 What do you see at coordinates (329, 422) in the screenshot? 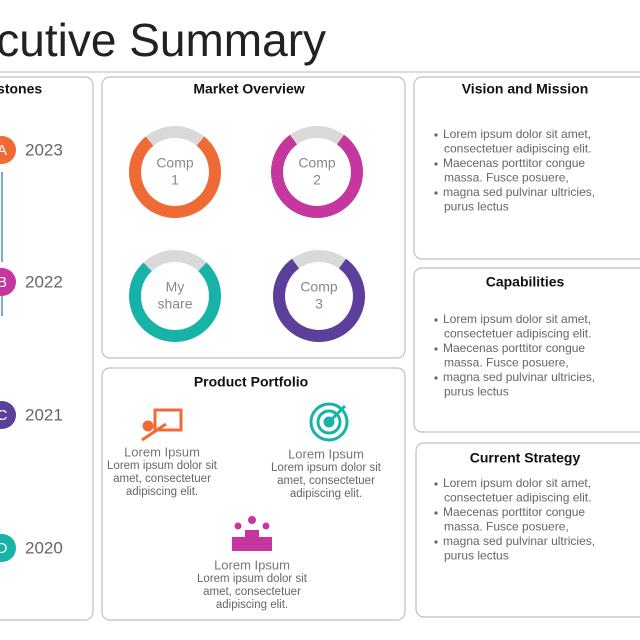
I see `target-icon` at bounding box center [329, 422].